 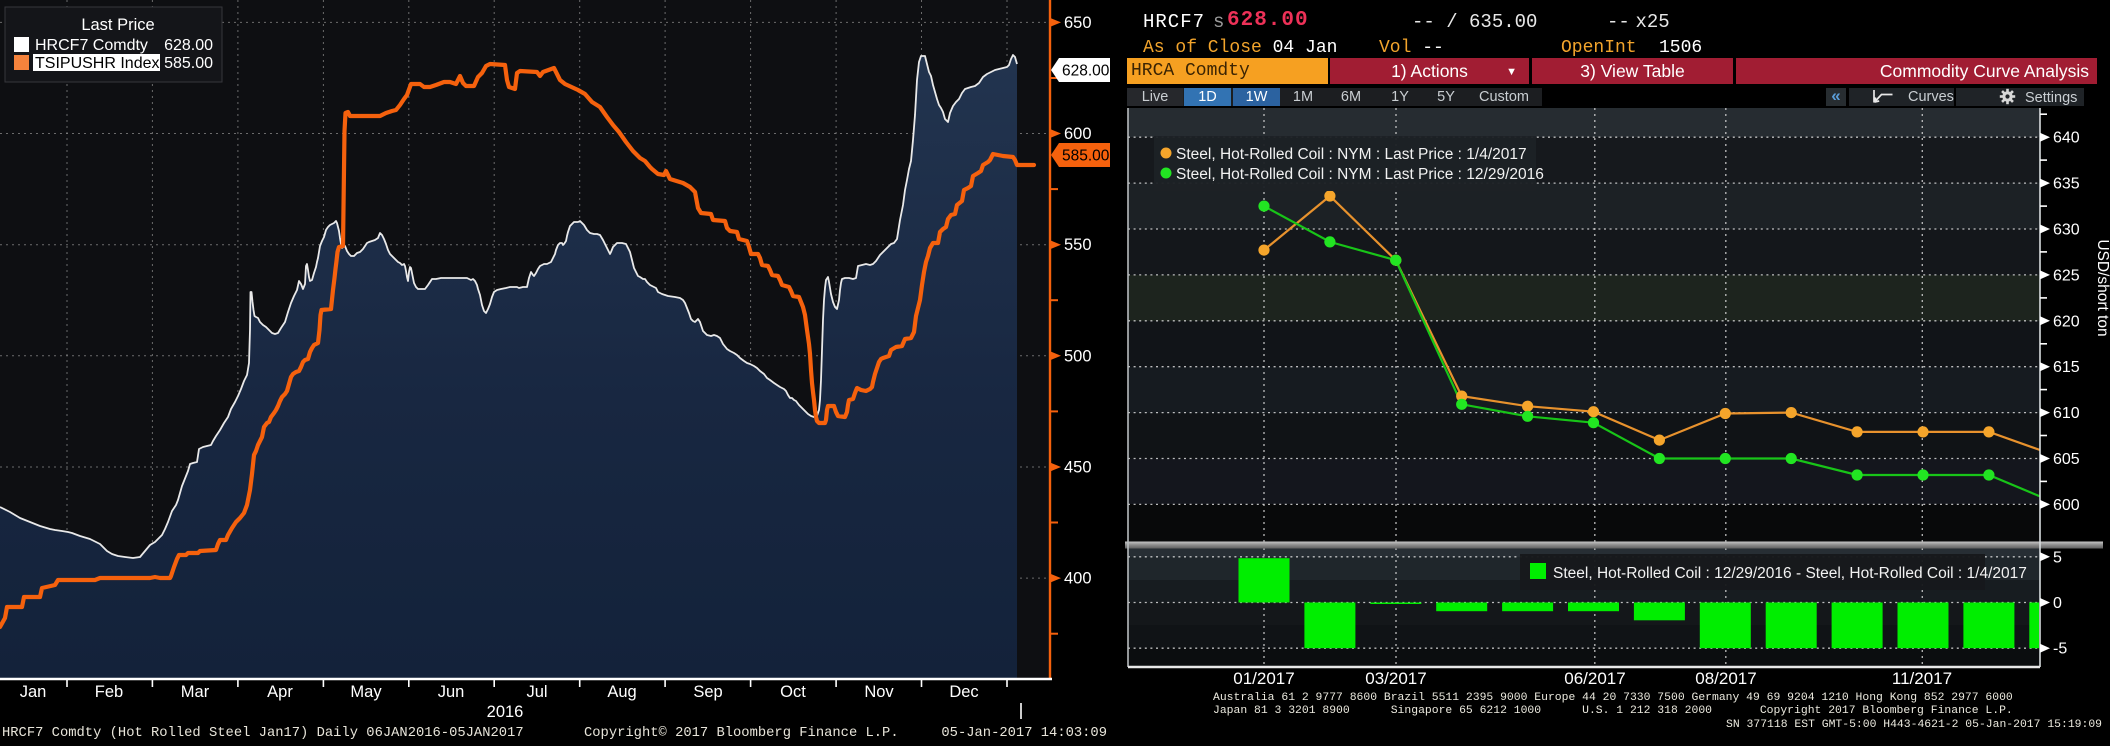 What do you see at coordinates (2066, 459) in the screenshot?
I see `svg-text: 605` at bounding box center [2066, 459].